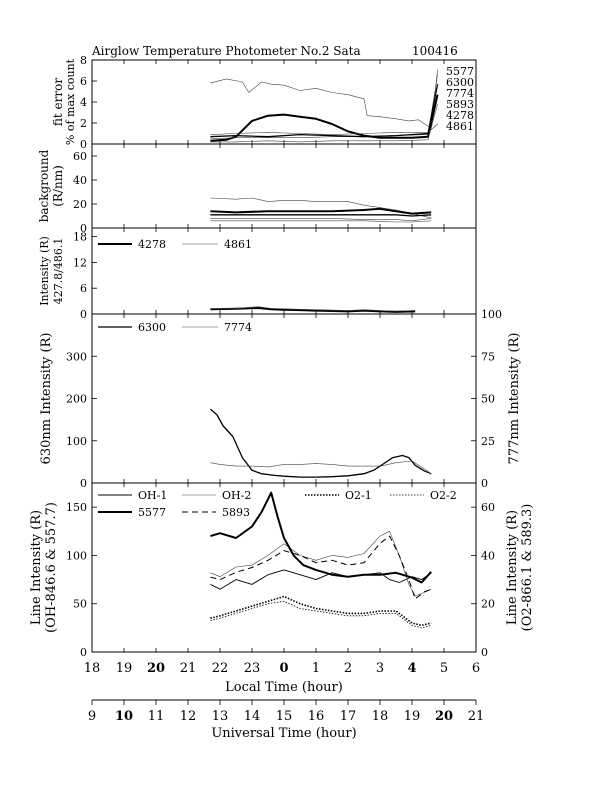 The image size is (612, 792). I want to click on y-right-tick-label: 50, so click(488, 399).